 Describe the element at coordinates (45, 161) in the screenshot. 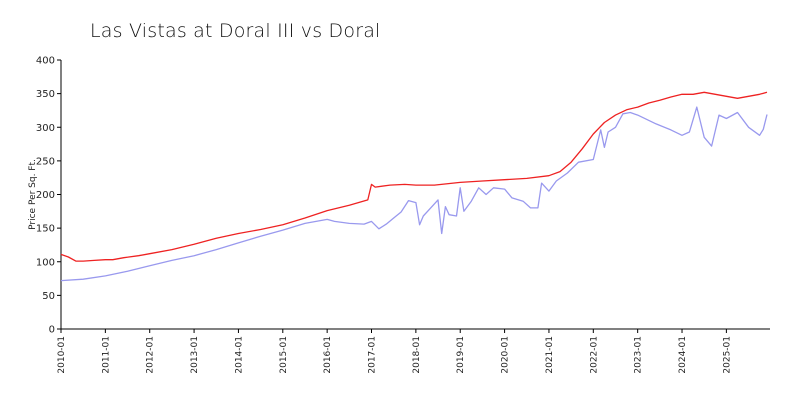

I see `y-tick-label: 250` at that location.